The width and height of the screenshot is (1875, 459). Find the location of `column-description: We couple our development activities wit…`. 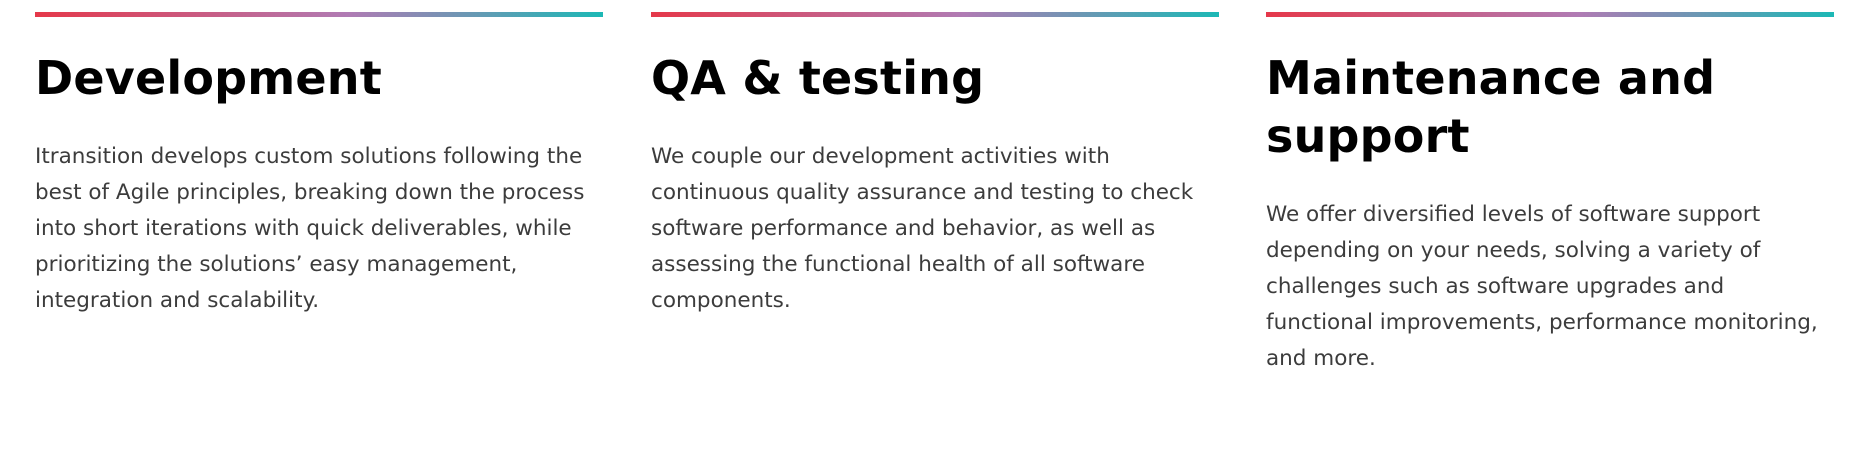

column-description: We couple our development activities wit… is located at coordinates (922, 228).